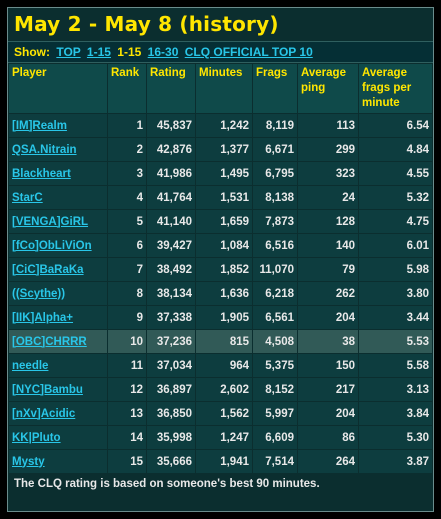 Image resolution: width=441 pixels, height=519 pixels. I want to click on rating-cell: 36,850, so click(171, 413).